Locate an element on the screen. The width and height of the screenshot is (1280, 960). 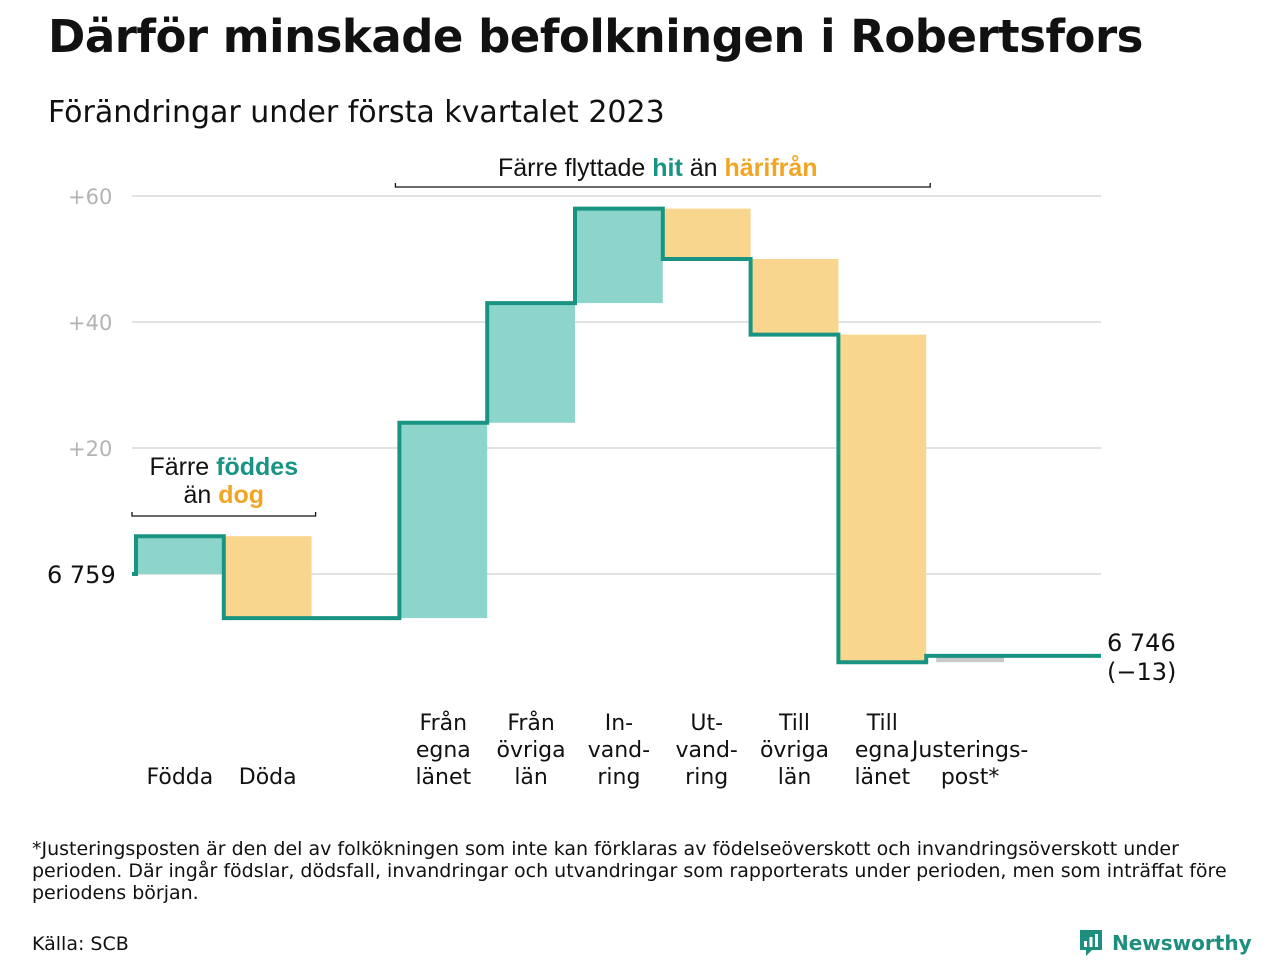
category-label: In-vand-ring is located at coordinates (619, 750).